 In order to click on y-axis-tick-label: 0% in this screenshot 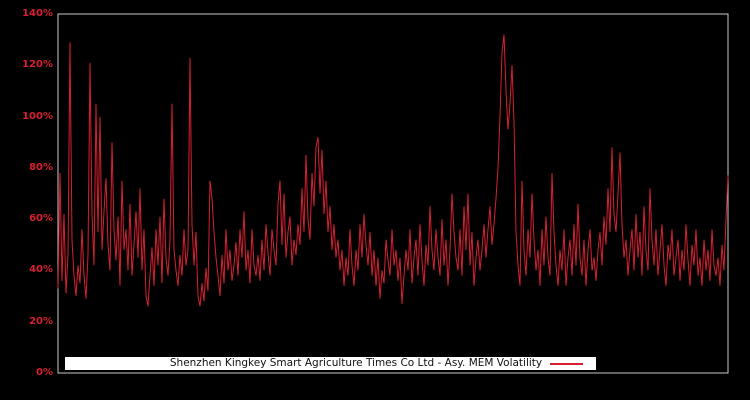, I will do `click(44, 372)`.